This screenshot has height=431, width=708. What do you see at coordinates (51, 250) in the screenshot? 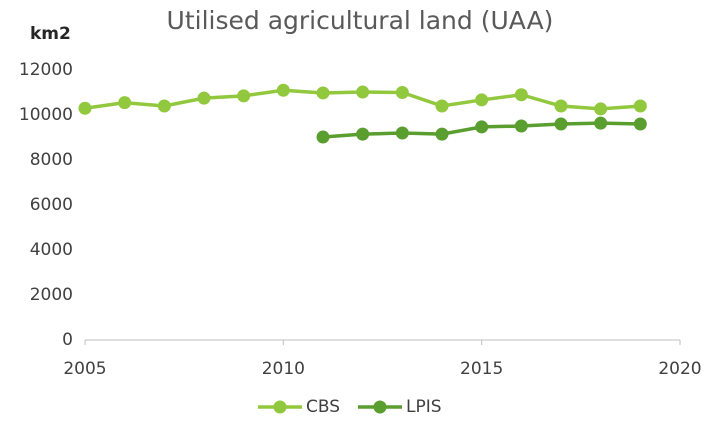
I see `y-tick-label: 4000` at bounding box center [51, 250].